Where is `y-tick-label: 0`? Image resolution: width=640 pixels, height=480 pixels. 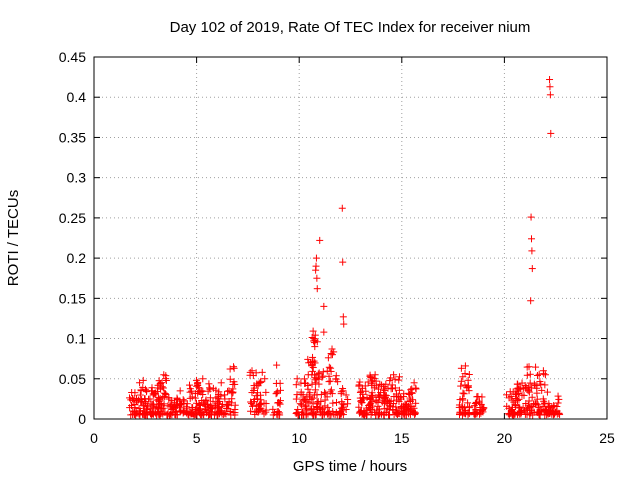 y-tick-label: 0 is located at coordinates (82, 419).